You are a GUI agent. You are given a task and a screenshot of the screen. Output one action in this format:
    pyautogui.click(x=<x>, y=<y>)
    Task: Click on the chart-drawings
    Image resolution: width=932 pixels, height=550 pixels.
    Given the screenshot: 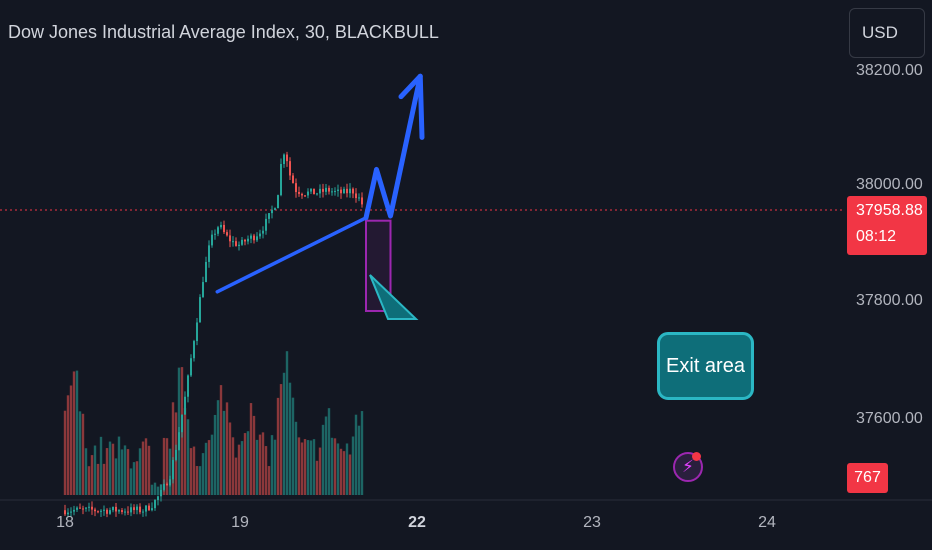 What is the action you would take?
    pyautogui.click(x=320, y=196)
    